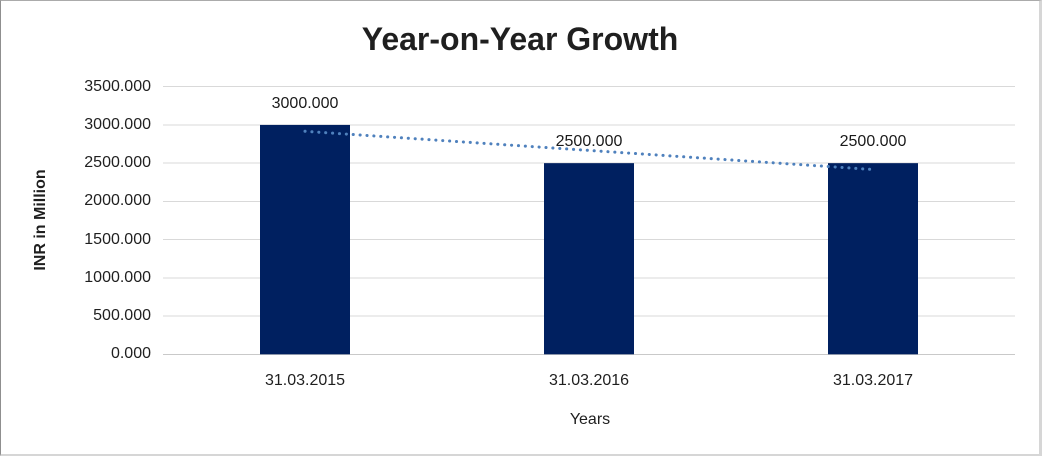  Describe the element at coordinates (117, 86) in the screenshot. I see `y-tick-label: 3500.000` at that location.